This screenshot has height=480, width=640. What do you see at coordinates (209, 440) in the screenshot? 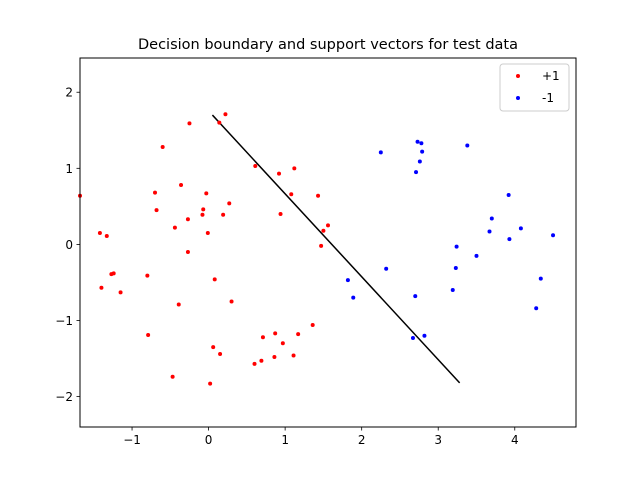
I see `x-tick-label: 0` at bounding box center [209, 440].